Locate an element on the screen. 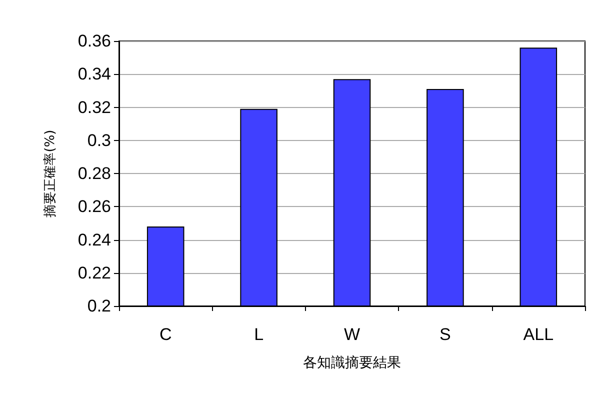 Image resolution: width=613 pixels, height=402 pixels. x-tick-label: ALL is located at coordinates (538, 334).